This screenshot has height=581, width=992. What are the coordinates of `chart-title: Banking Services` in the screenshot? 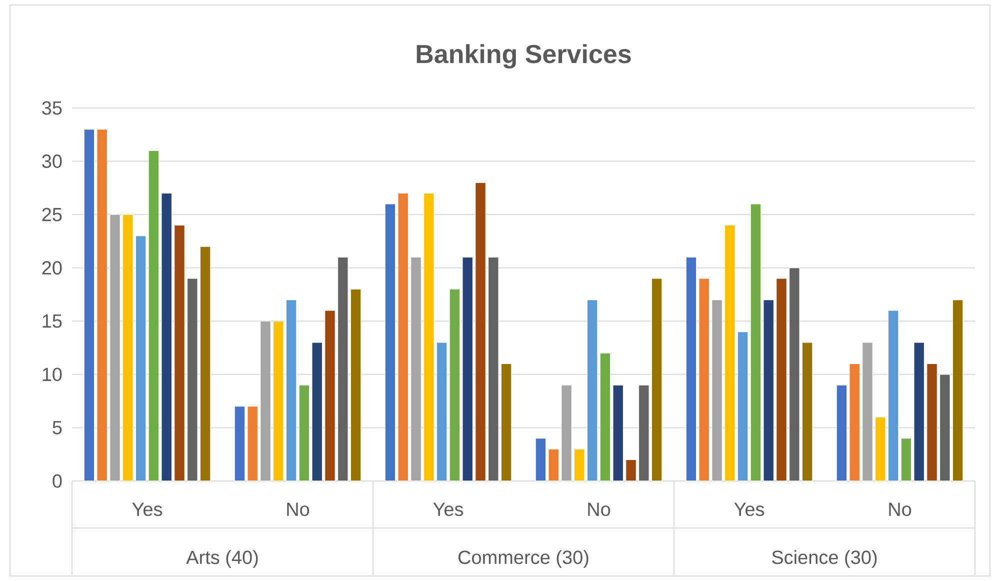 It's located at (523, 56).